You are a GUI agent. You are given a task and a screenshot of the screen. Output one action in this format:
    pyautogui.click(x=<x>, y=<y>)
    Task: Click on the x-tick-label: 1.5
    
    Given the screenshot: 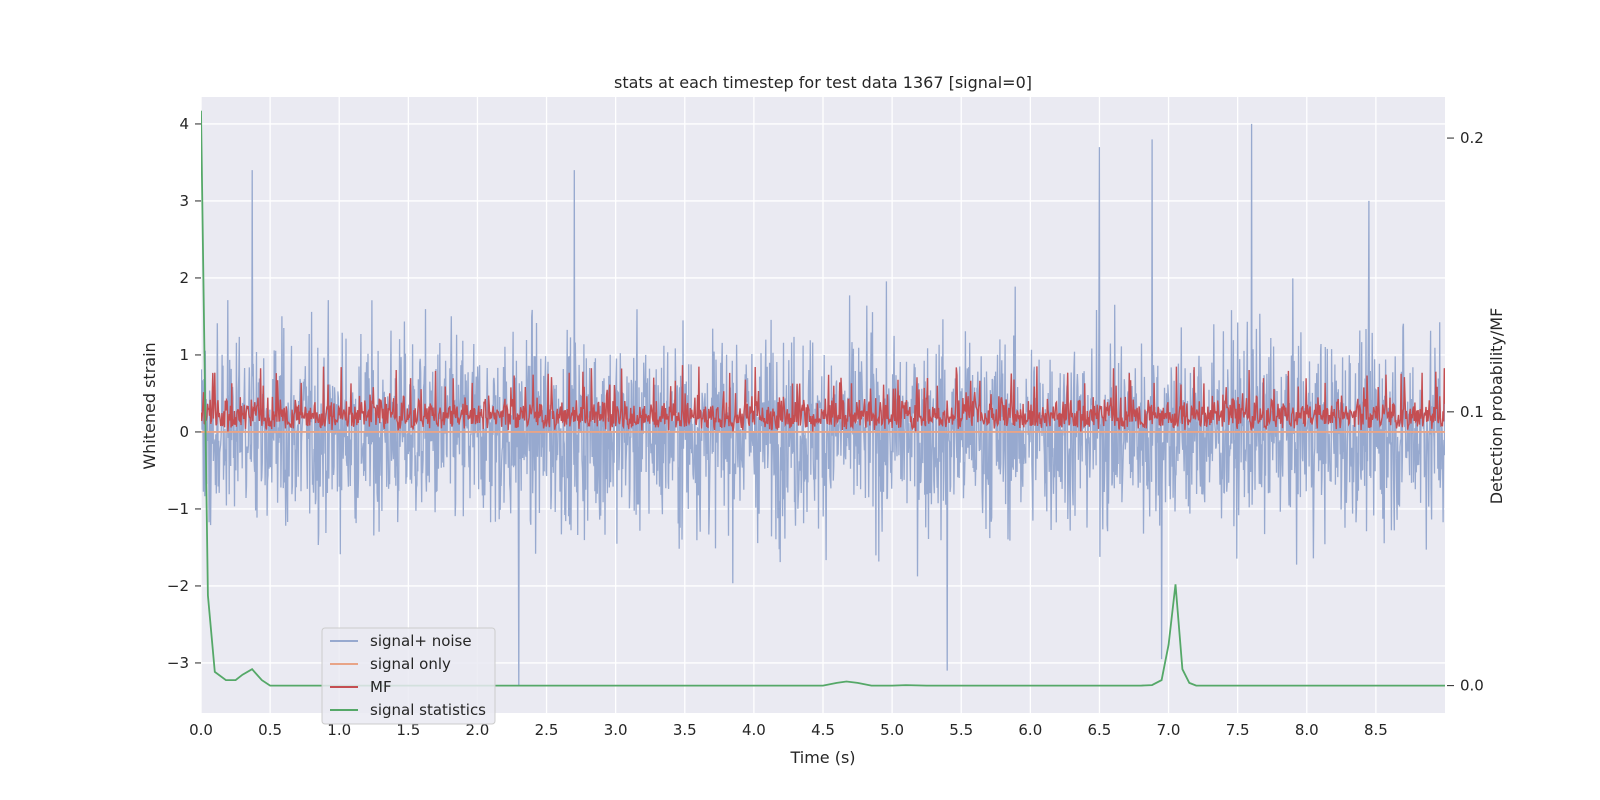 What is the action you would take?
    pyautogui.click(x=408, y=730)
    